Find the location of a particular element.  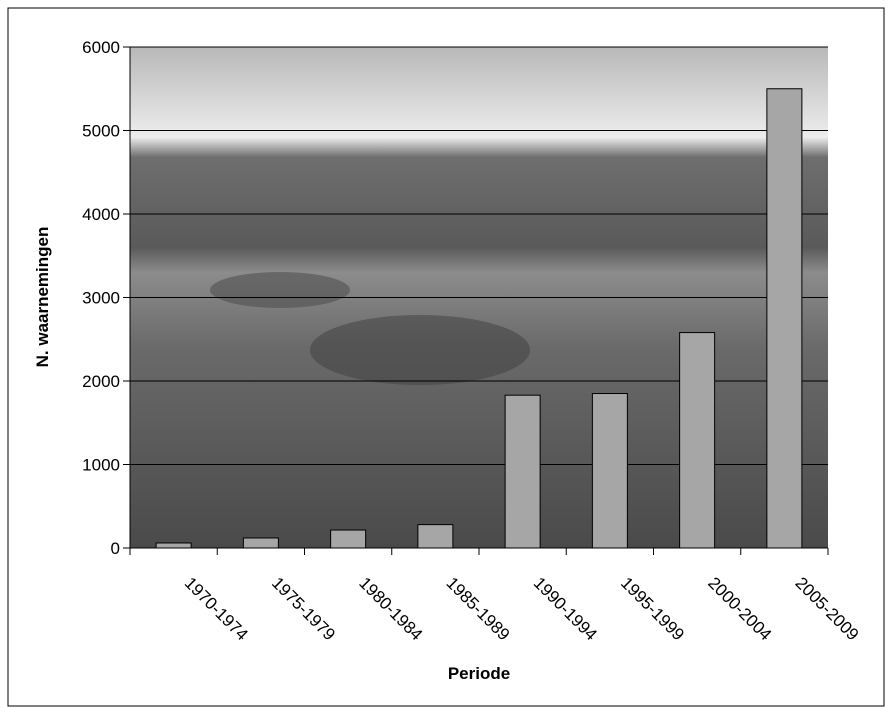

y-tick-label: 5000 is located at coordinates (101, 131).